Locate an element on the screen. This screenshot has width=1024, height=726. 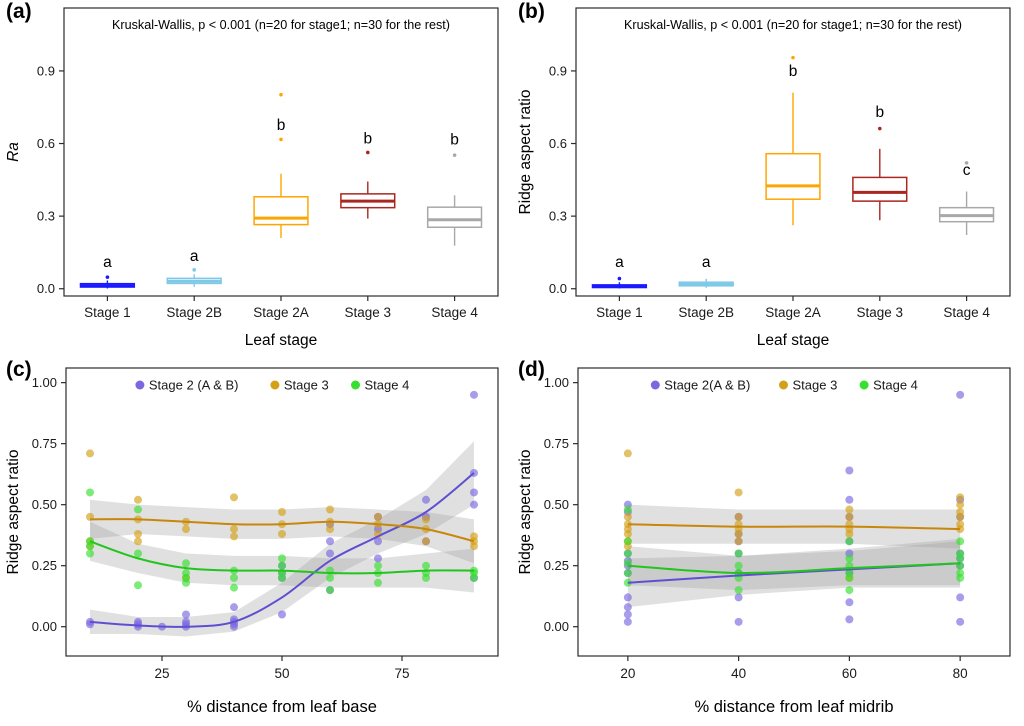
svg-text: c is located at coordinates (967, 170).